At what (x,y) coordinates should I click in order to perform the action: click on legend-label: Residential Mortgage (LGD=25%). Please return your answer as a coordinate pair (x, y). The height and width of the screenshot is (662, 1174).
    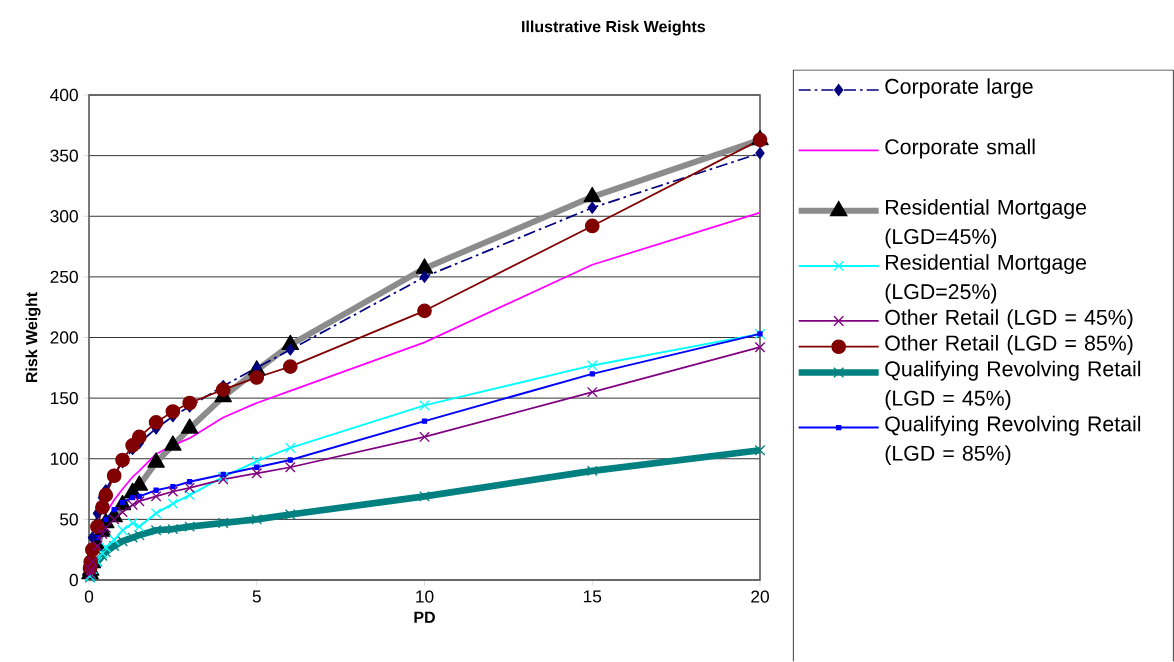
    Looking at the image, I should click on (986, 279).